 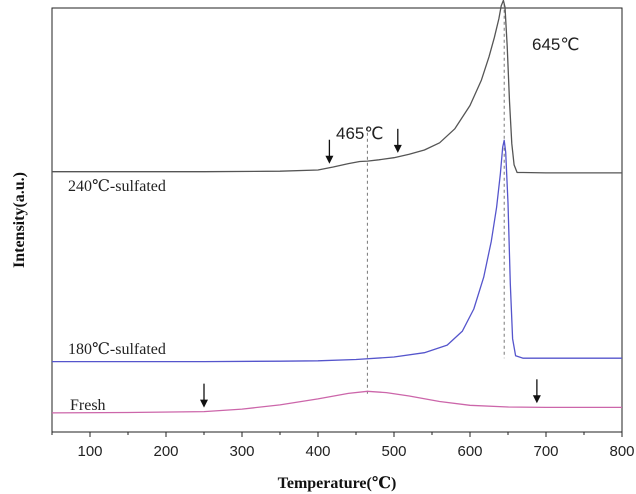 I want to click on x-tick-label: 200, so click(x=165, y=451).